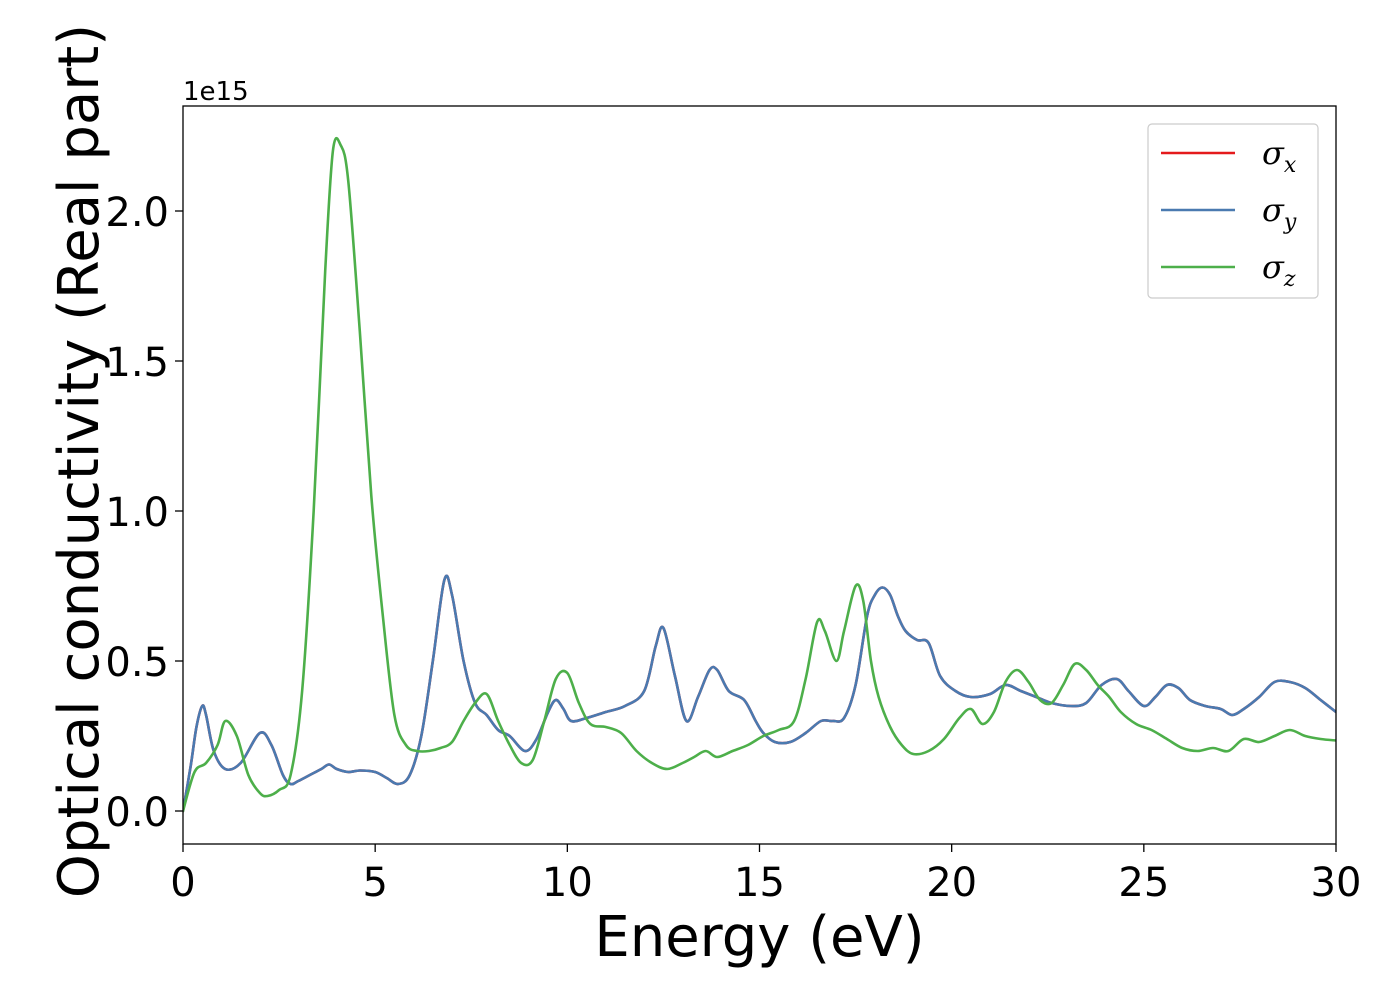 This screenshot has width=1400, height=1000. What do you see at coordinates (1336, 883) in the screenshot?
I see `x-tick-label: 30` at bounding box center [1336, 883].